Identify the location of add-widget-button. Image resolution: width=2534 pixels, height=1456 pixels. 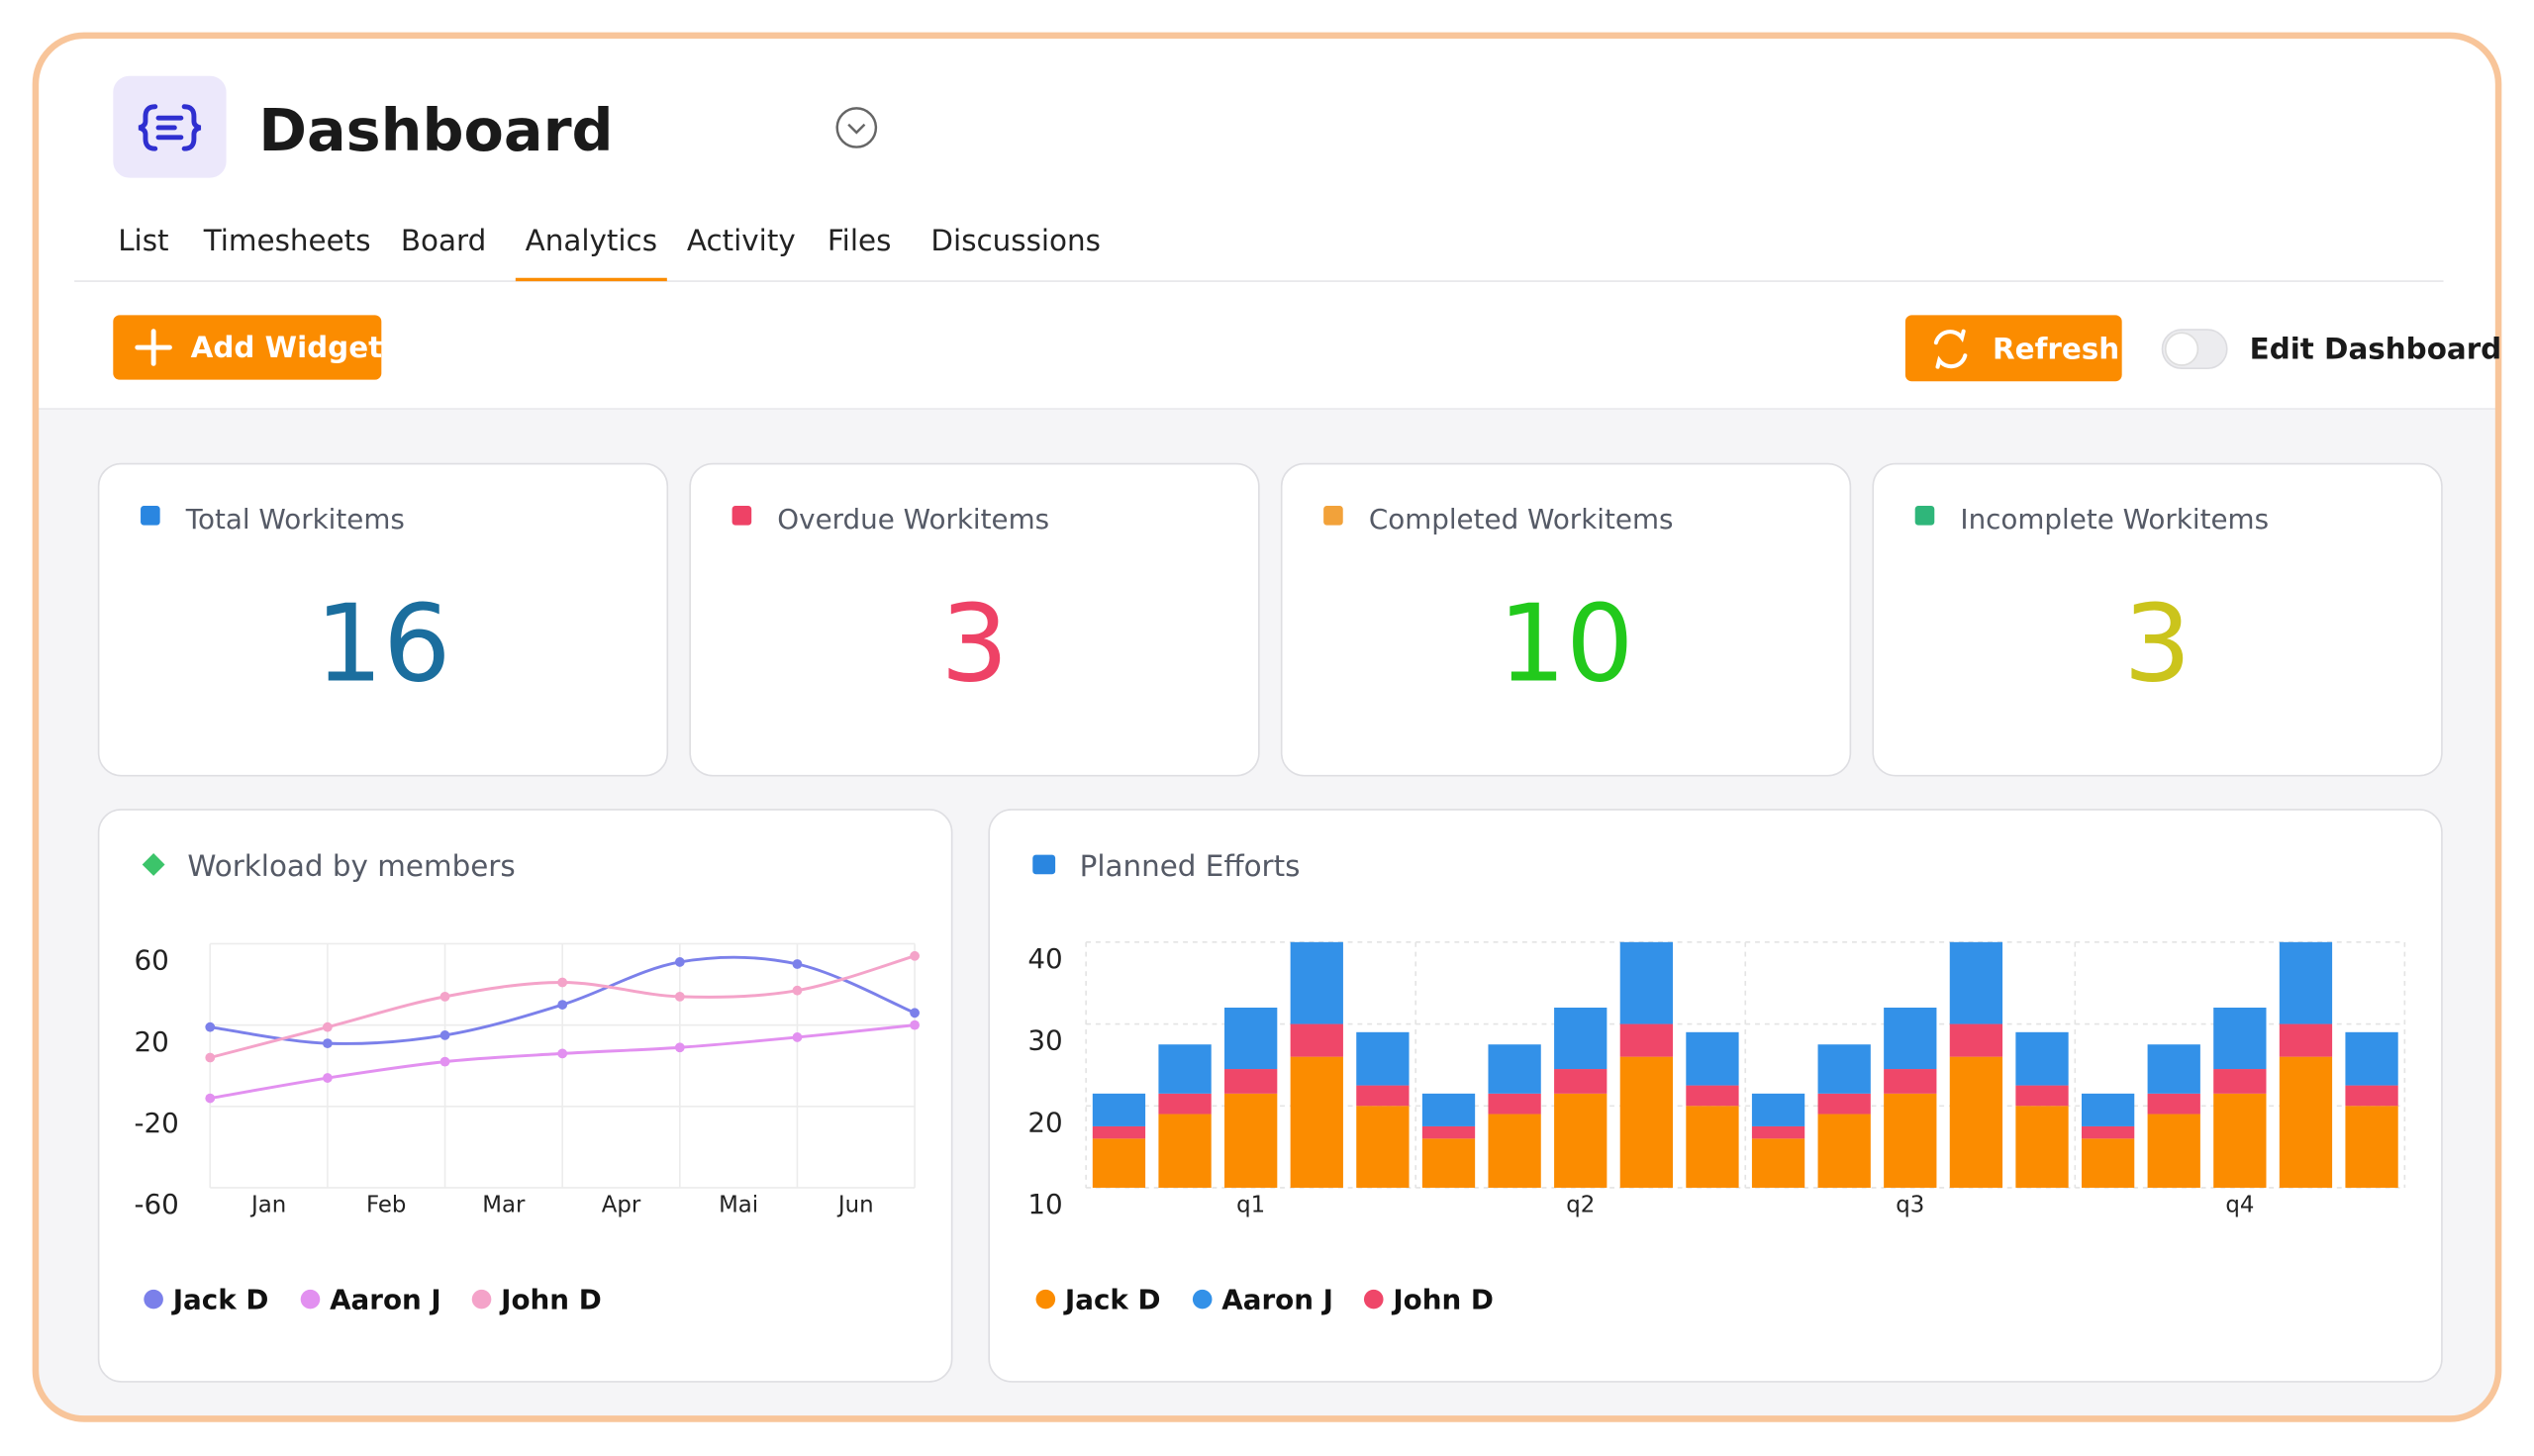
(248, 347).